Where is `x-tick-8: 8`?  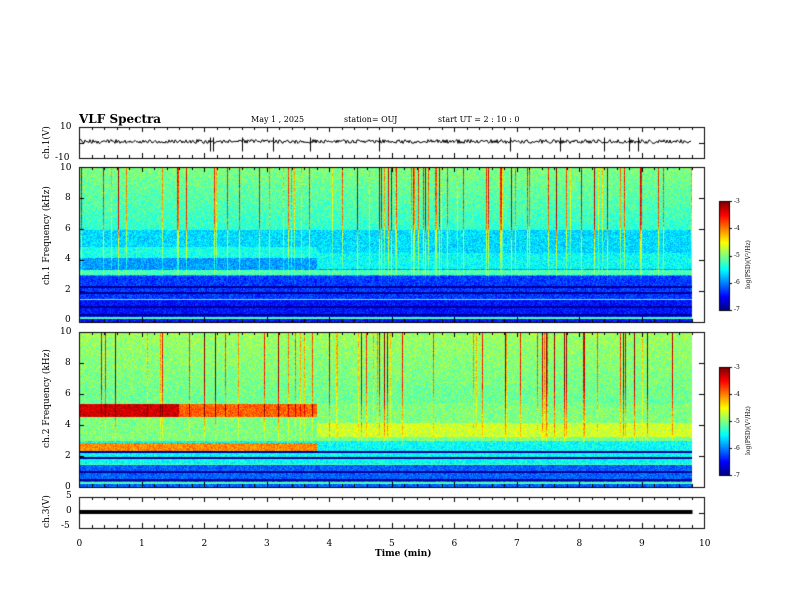
x-tick-8: 8 is located at coordinates (579, 544).